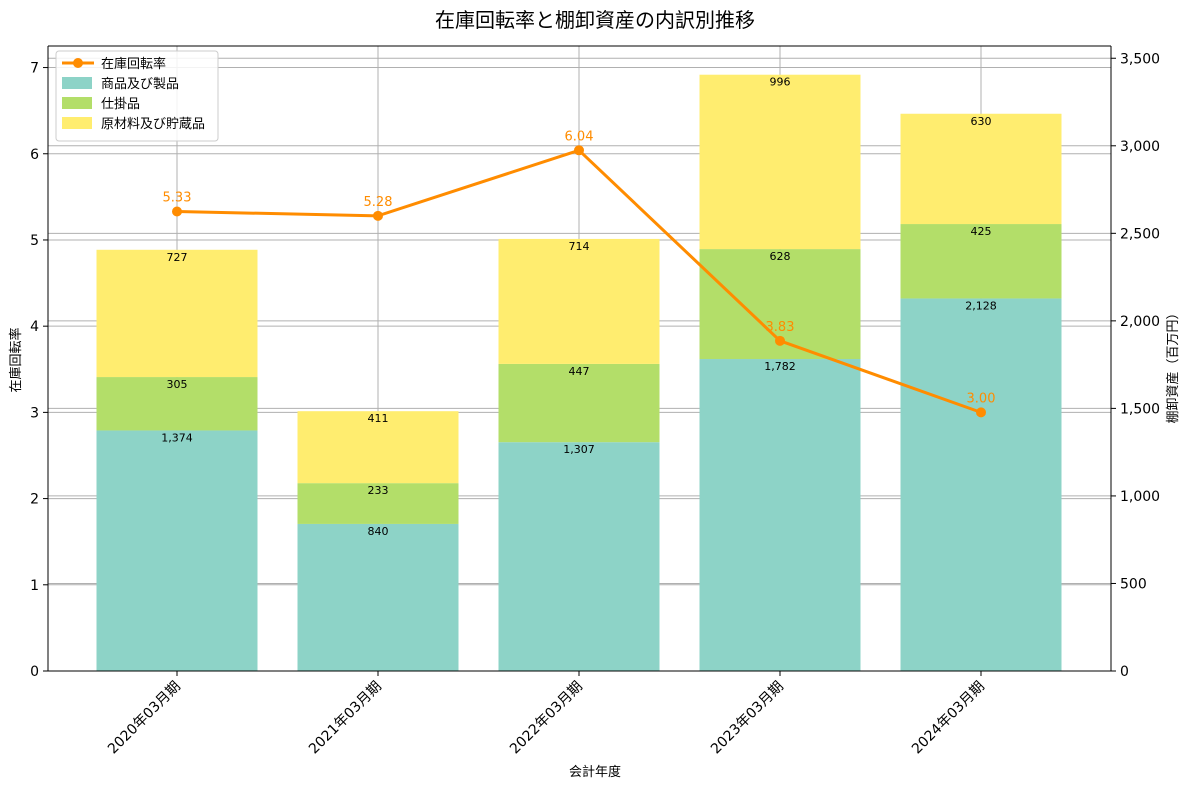 The width and height of the screenshot is (1190, 789). I want to click on bar-label-1-4: 425, so click(981, 231).